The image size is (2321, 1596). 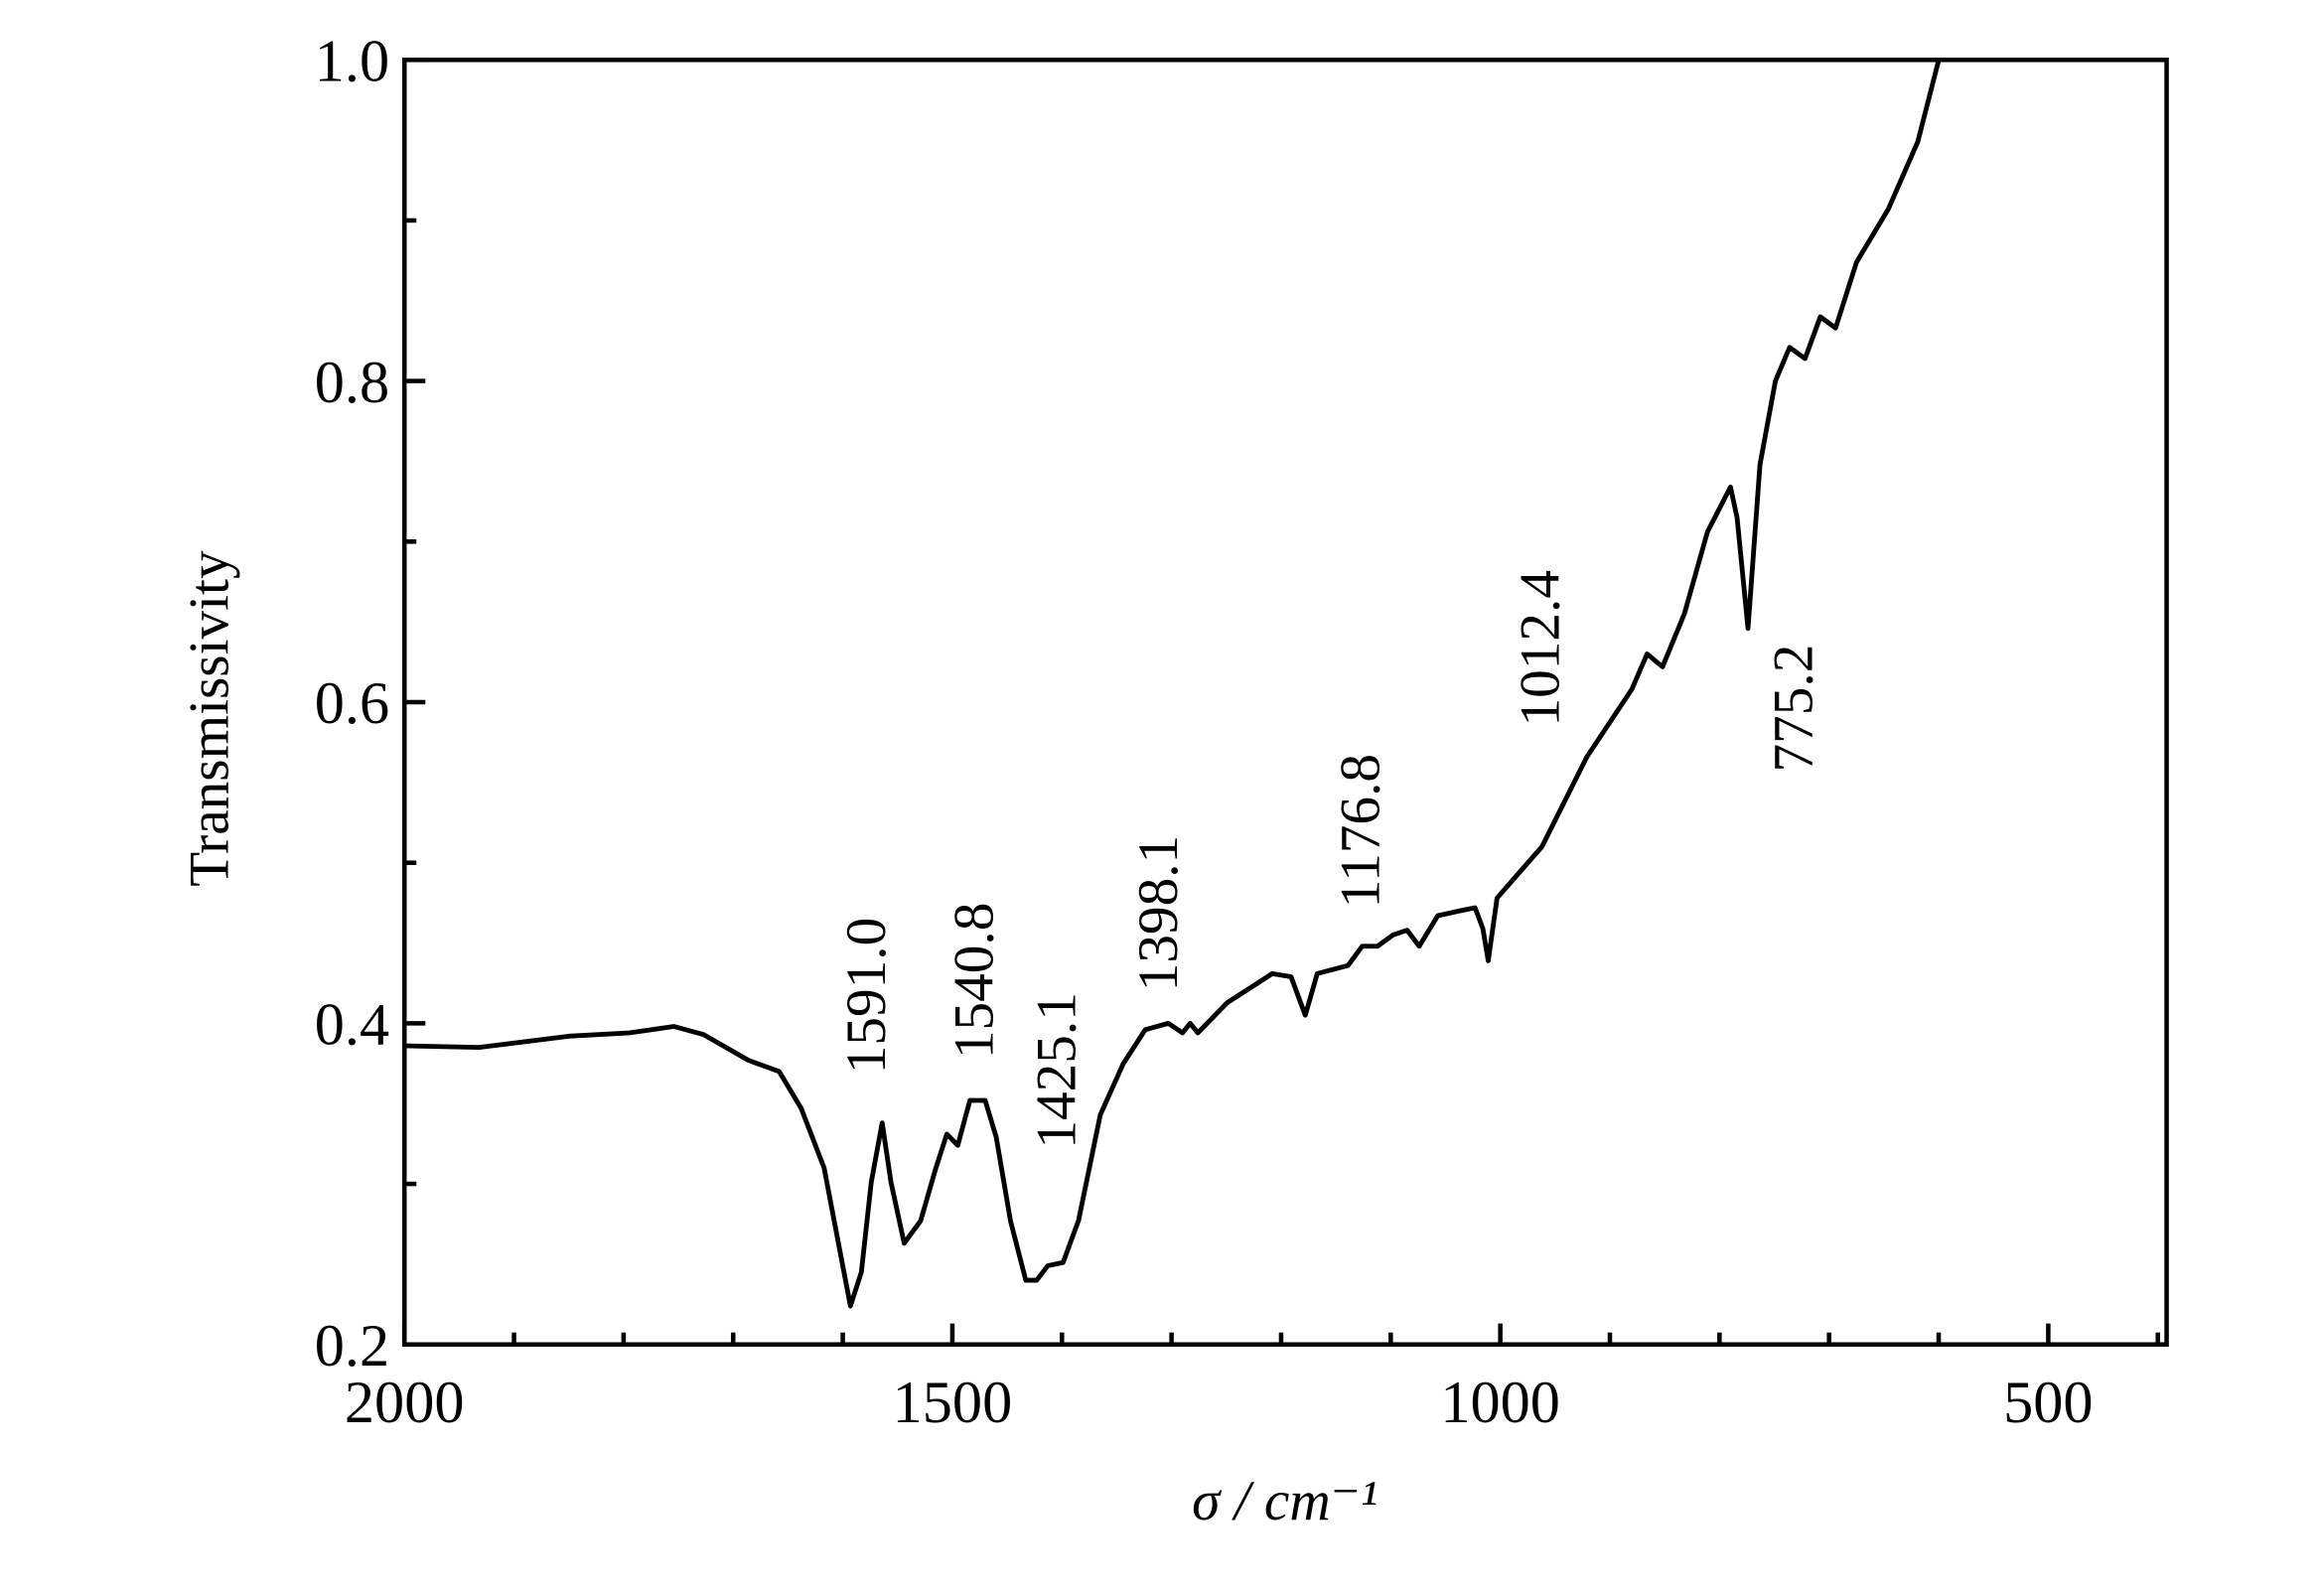 I want to click on peak-annotation: 775.2, so click(x=1793, y=709).